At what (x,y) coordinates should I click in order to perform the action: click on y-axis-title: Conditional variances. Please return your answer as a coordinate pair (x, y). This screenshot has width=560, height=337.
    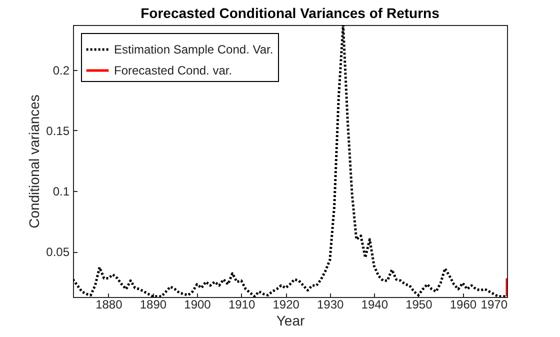
    Looking at the image, I should click on (34, 161).